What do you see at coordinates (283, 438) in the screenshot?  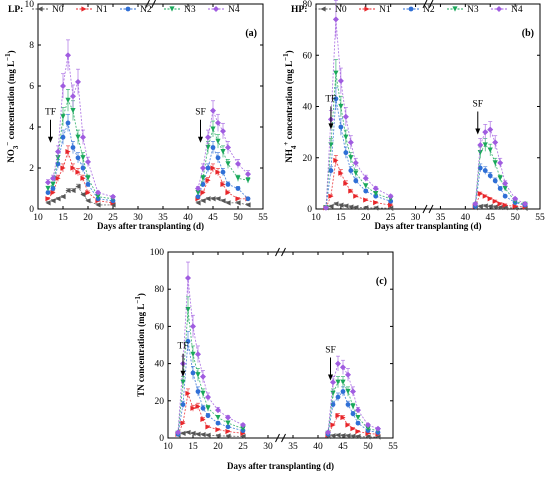 I see `axis-break-bottom` at bounding box center [283, 438].